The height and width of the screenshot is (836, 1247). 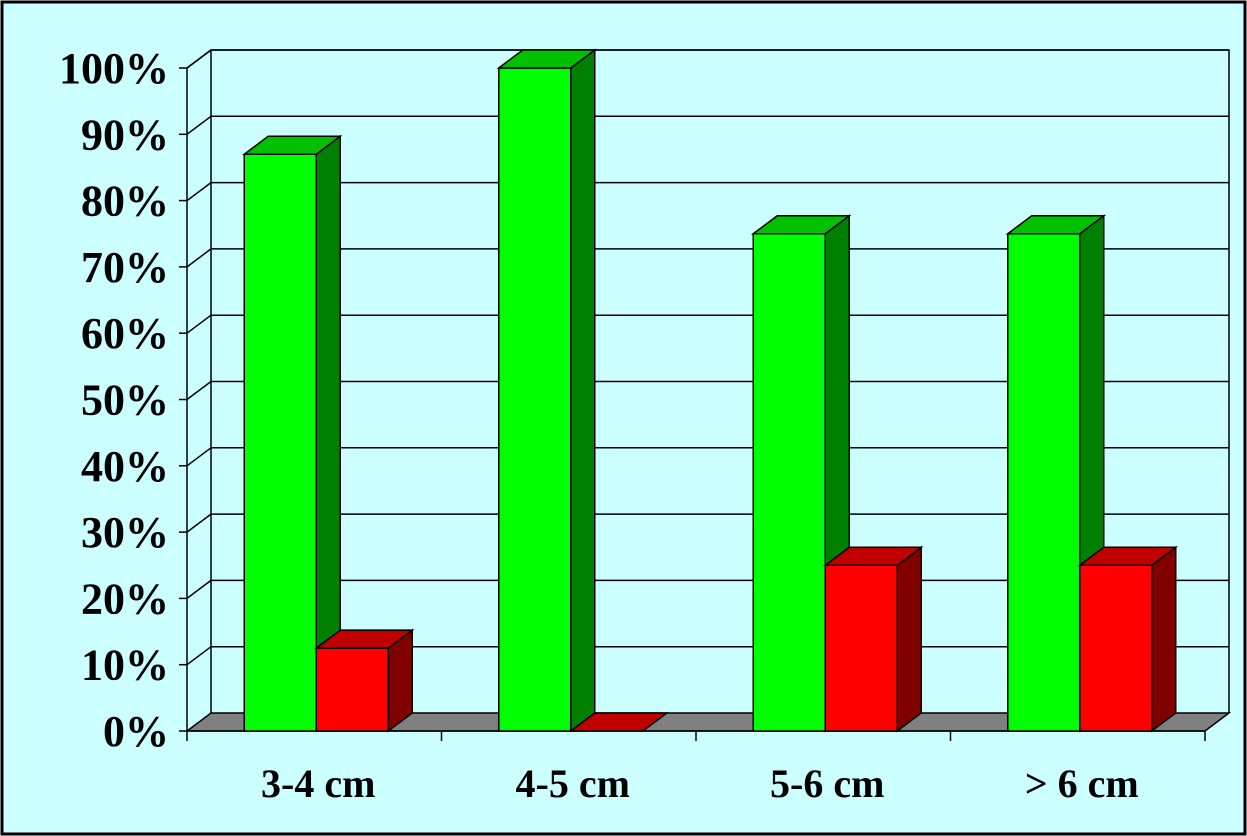 I want to click on y-tick-label: 50%, so click(x=125, y=400).